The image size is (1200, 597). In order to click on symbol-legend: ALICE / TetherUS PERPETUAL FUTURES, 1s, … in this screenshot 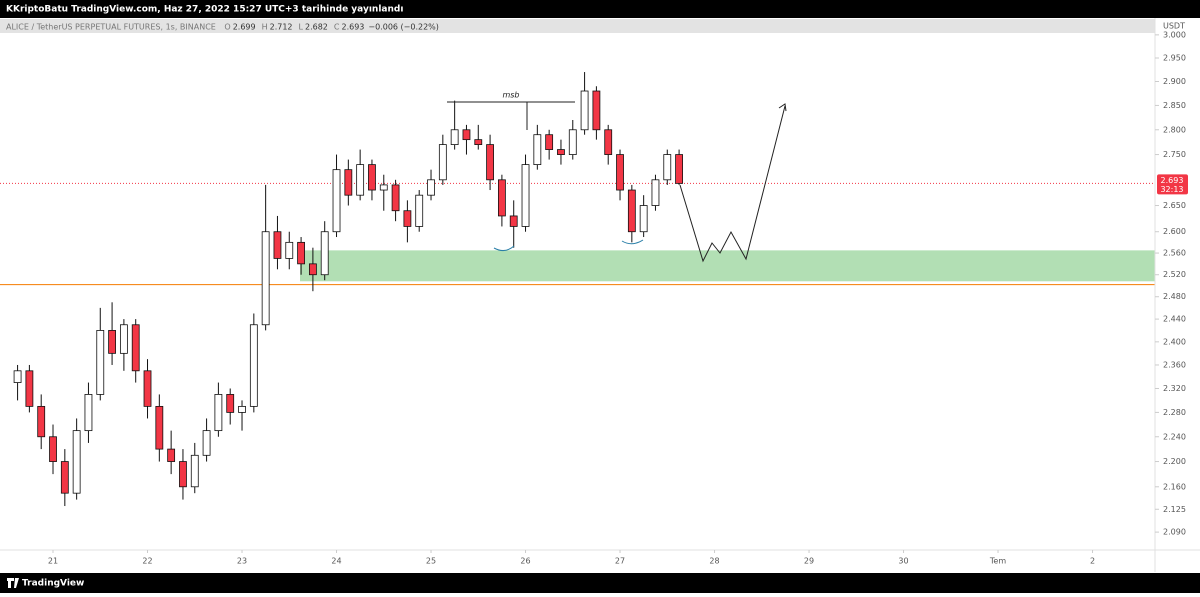, I will do `click(222, 26)`.